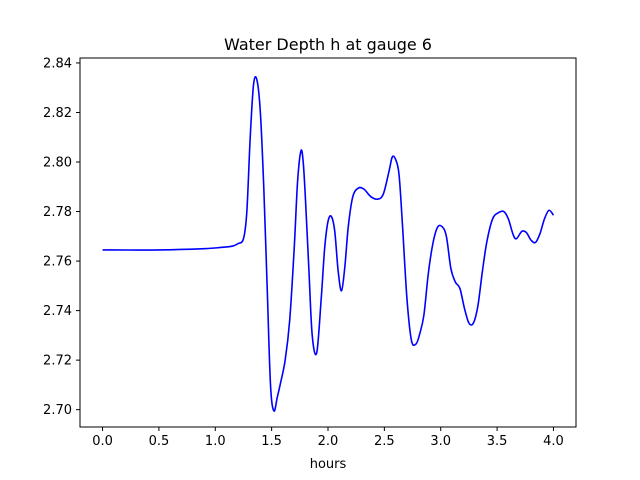 The image size is (640, 480). I want to click on y-tick-label: 2.72, so click(57, 361).